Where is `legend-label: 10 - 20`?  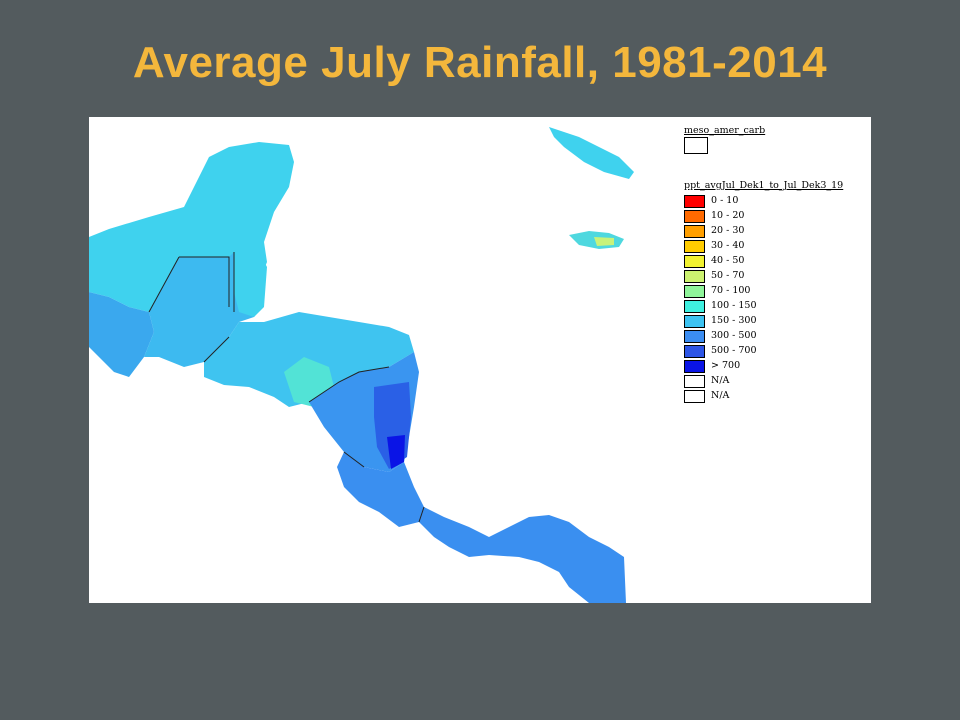
legend-label: 10 - 20 is located at coordinates (728, 215).